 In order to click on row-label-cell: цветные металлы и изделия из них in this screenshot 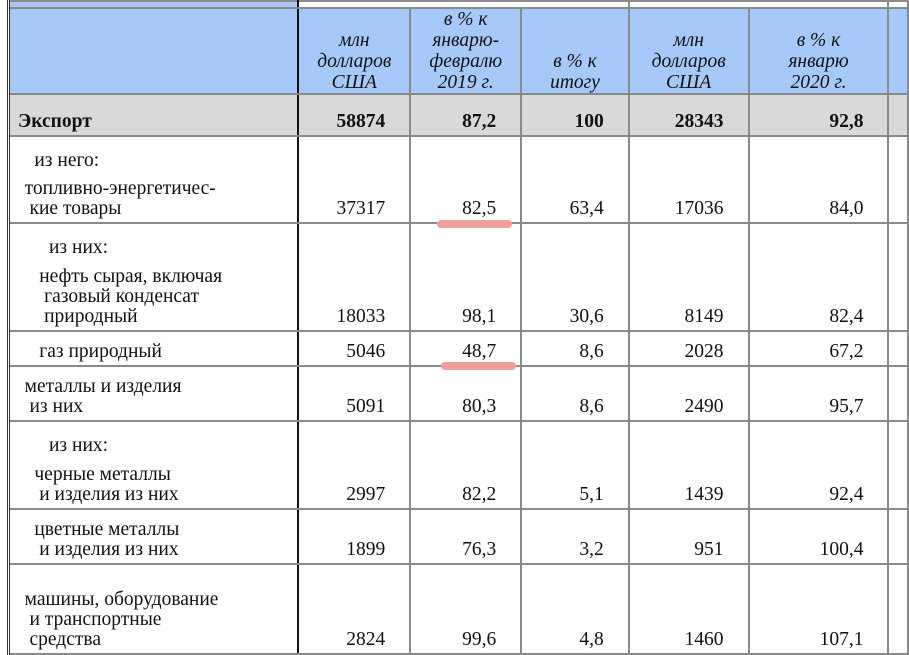, I will do `click(153, 536)`.